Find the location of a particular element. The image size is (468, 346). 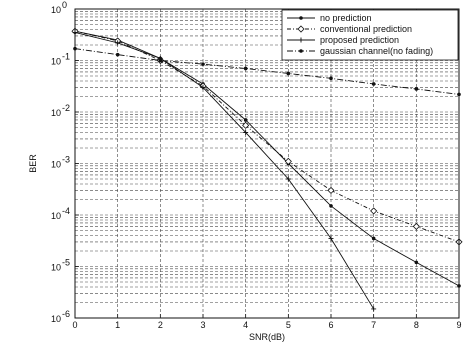

legend-label: proposed prediction is located at coordinates (359, 40).